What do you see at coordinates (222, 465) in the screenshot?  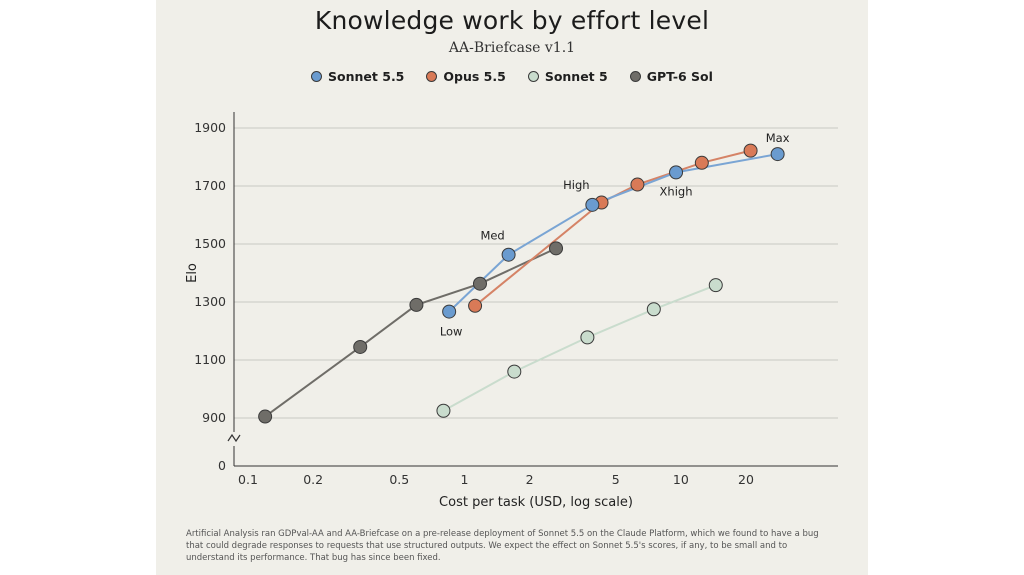 I see `y-tick-label-zero: 0` at bounding box center [222, 465].